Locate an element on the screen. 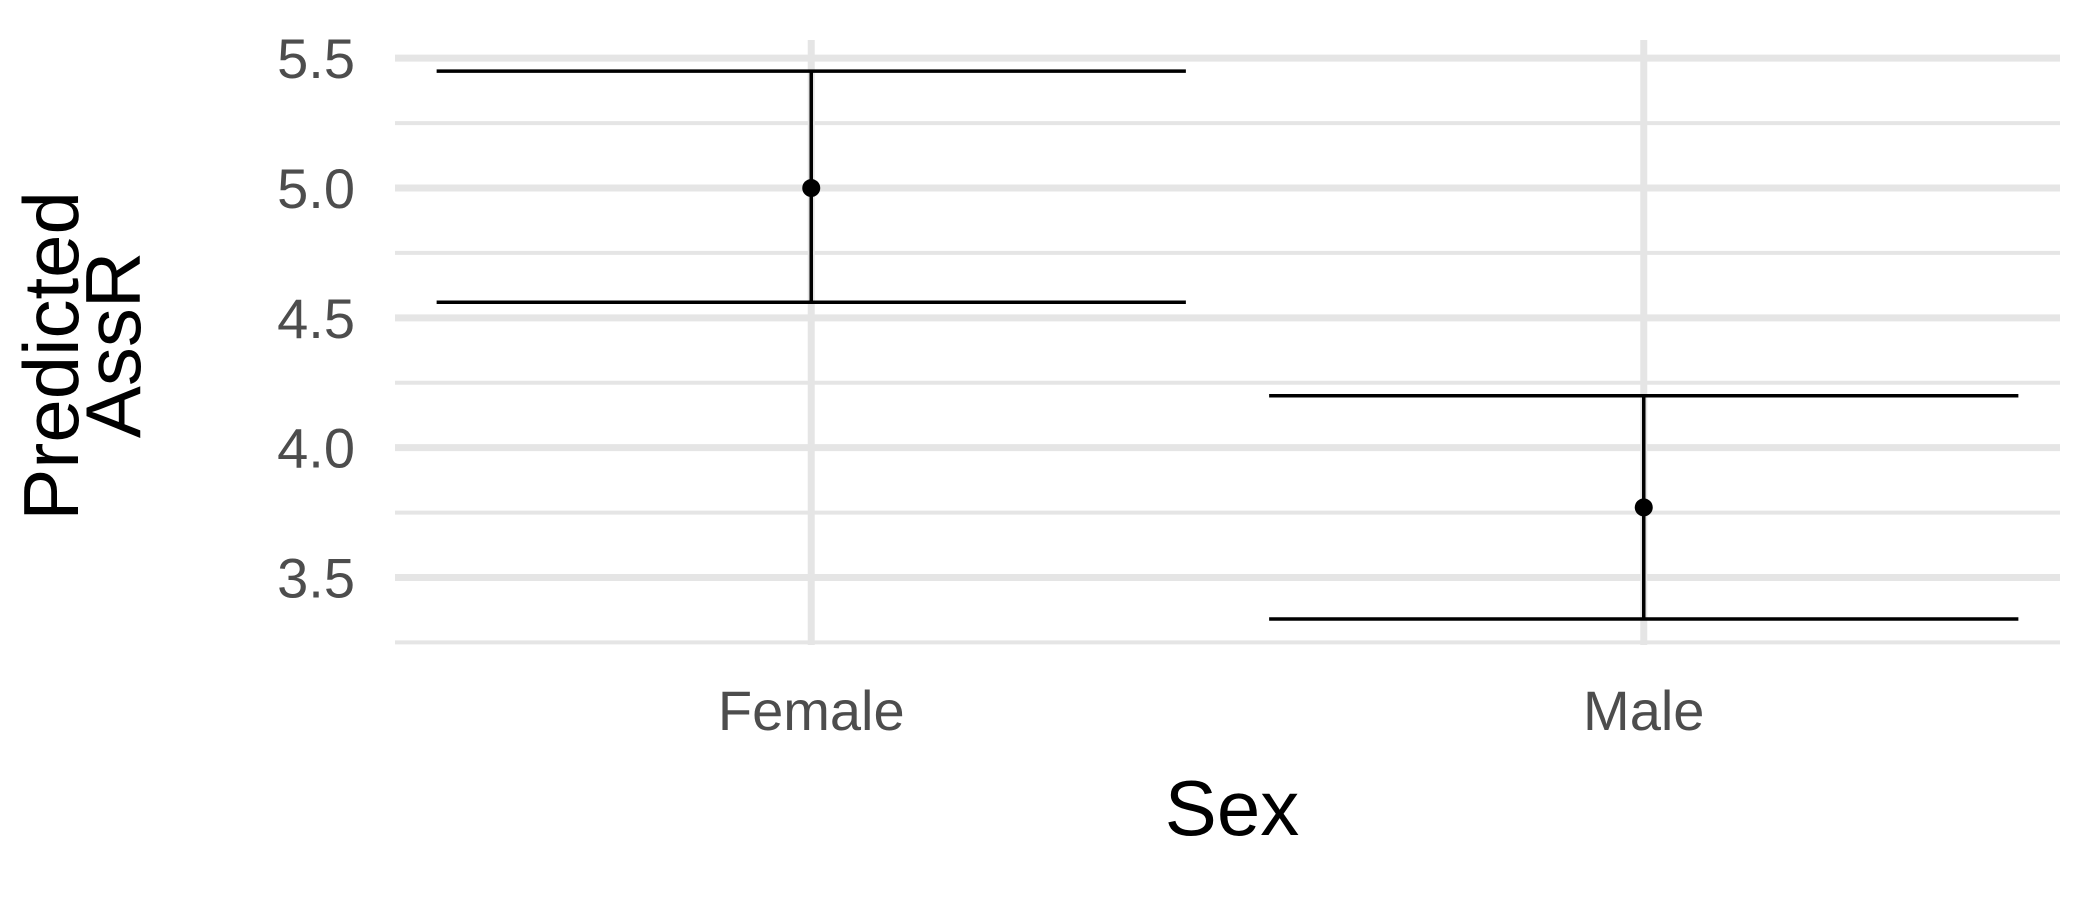  x-tick-label: Female is located at coordinates (811, 710).